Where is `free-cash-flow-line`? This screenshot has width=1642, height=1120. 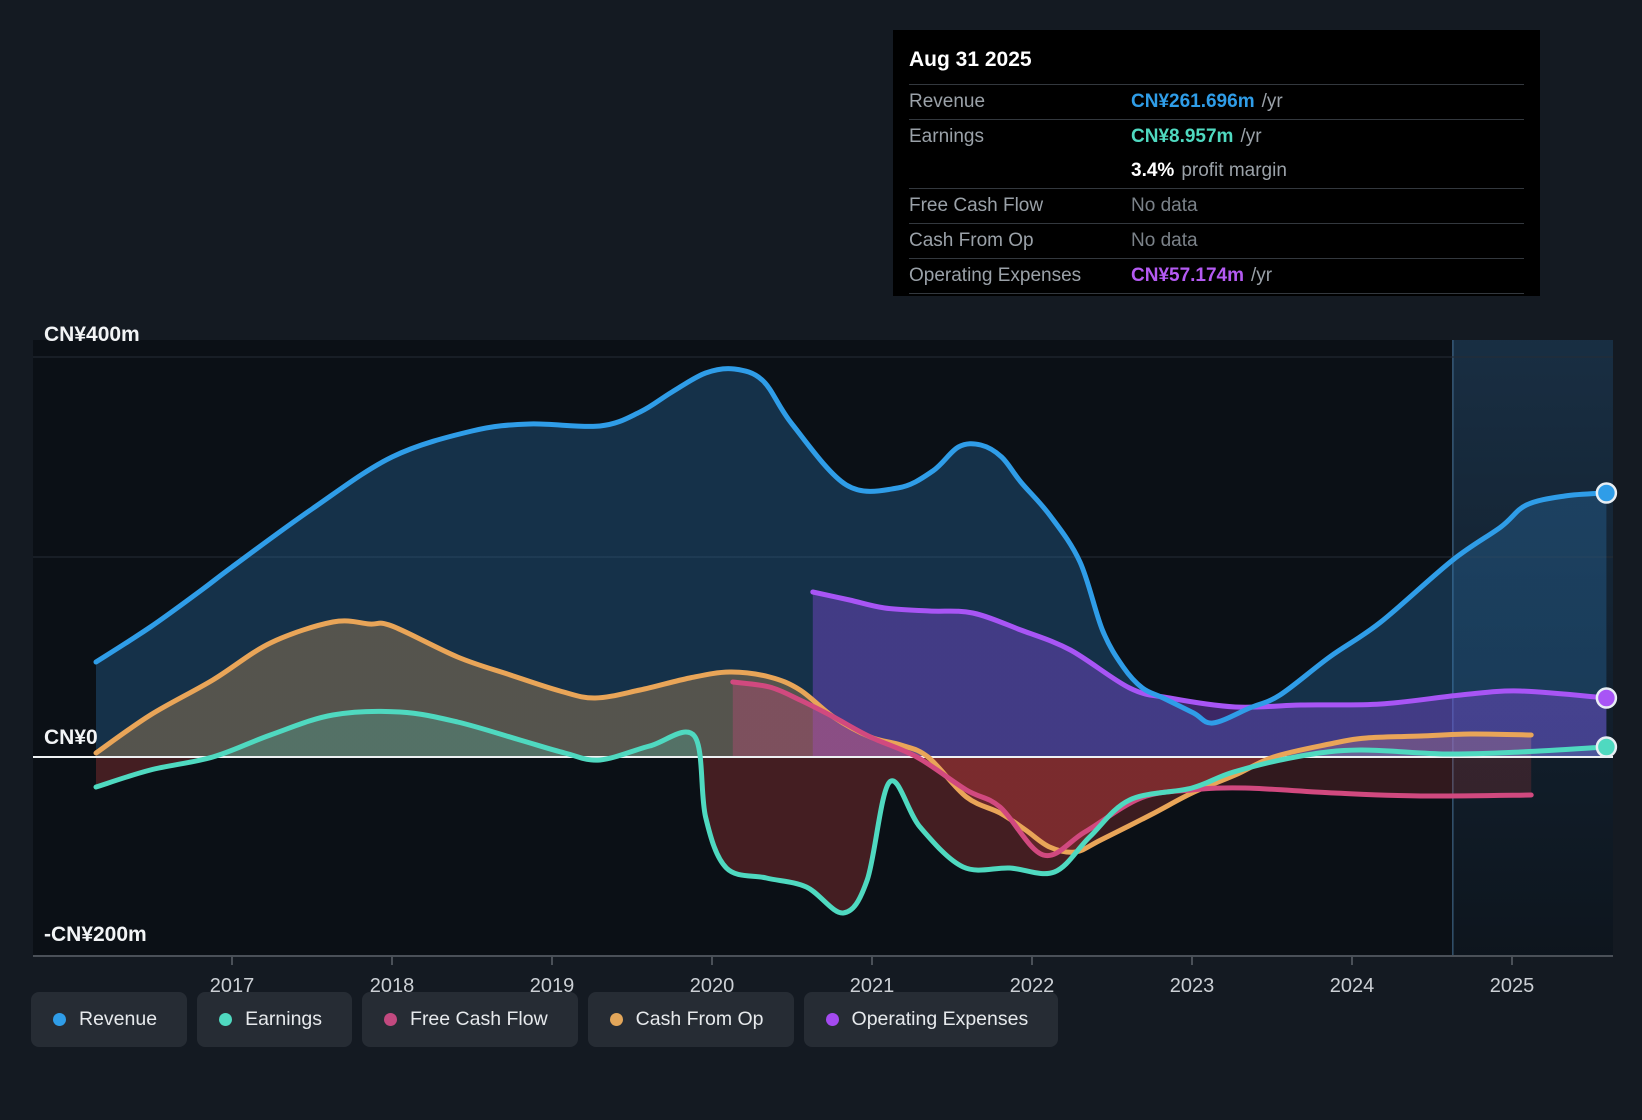 free-cash-flow-line is located at coordinates (1132, 769).